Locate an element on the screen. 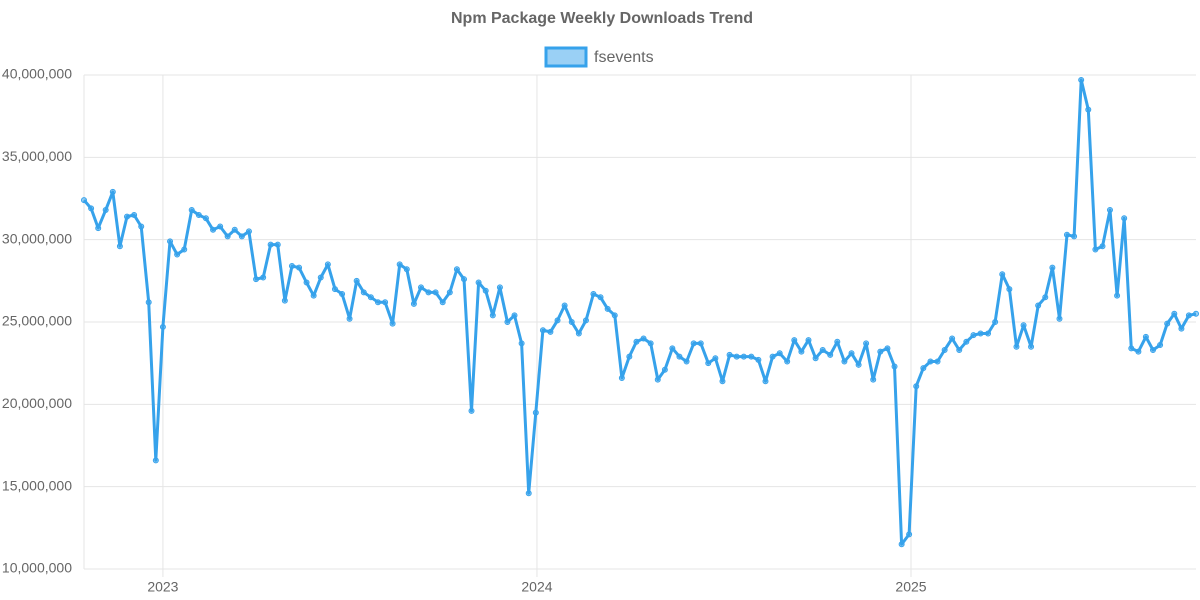  chart-title: Npm Package Weekly Downloads Trend is located at coordinates (602, 18).